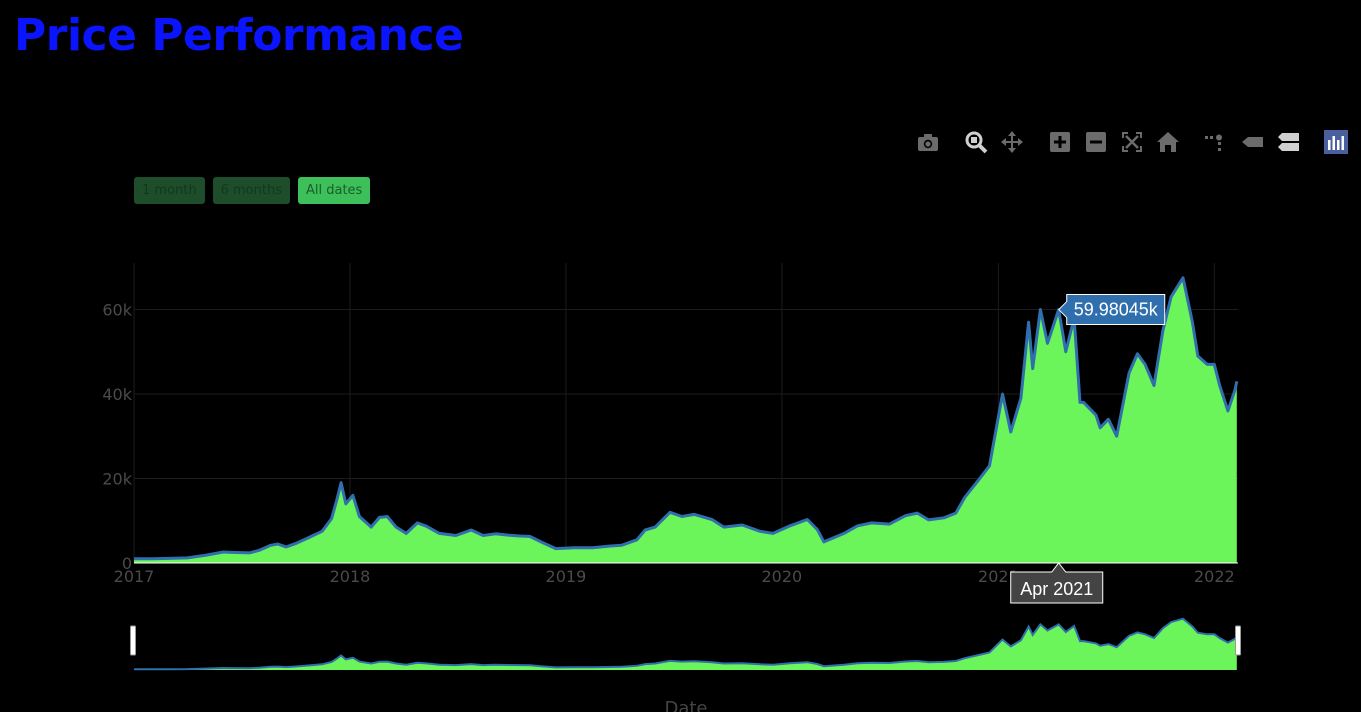  What do you see at coordinates (1214, 576) in the screenshot?
I see `x-tick-label: 2022` at bounding box center [1214, 576].